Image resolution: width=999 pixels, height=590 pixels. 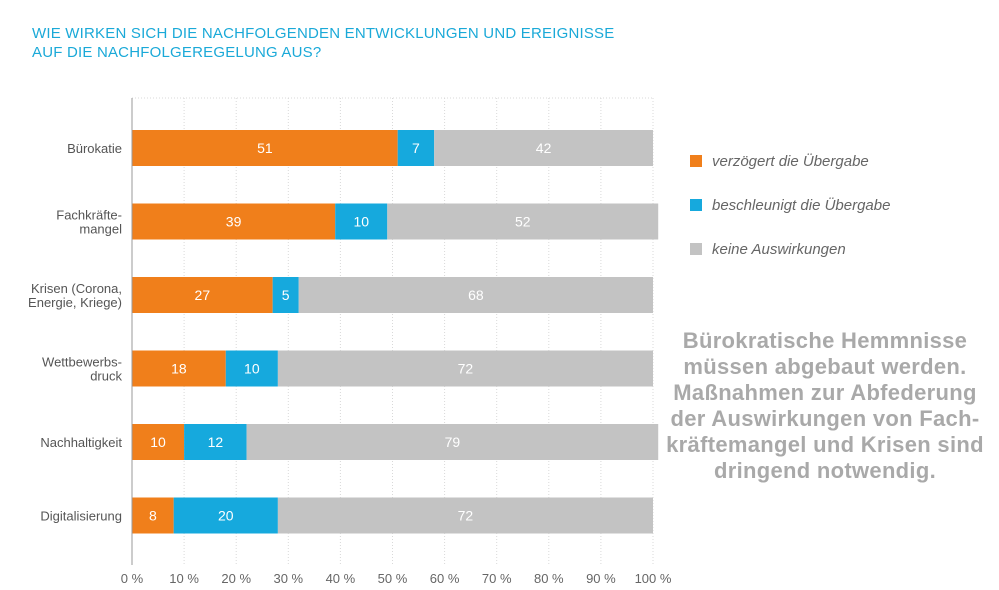 I want to click on bar-value-label: 79, so click(x=453, y=442).